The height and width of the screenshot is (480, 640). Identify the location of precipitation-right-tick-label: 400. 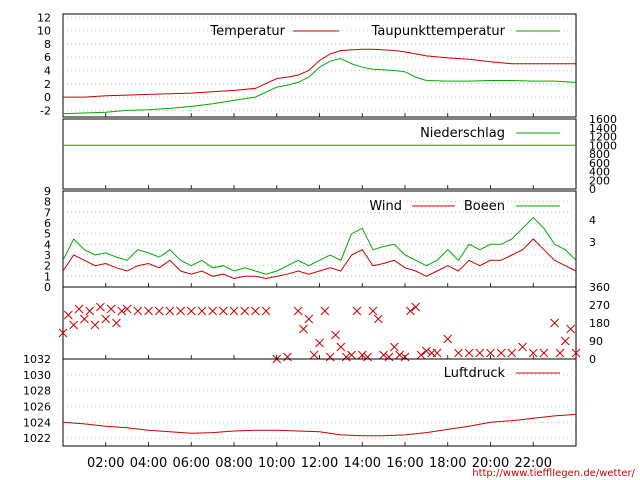
(599, 172).